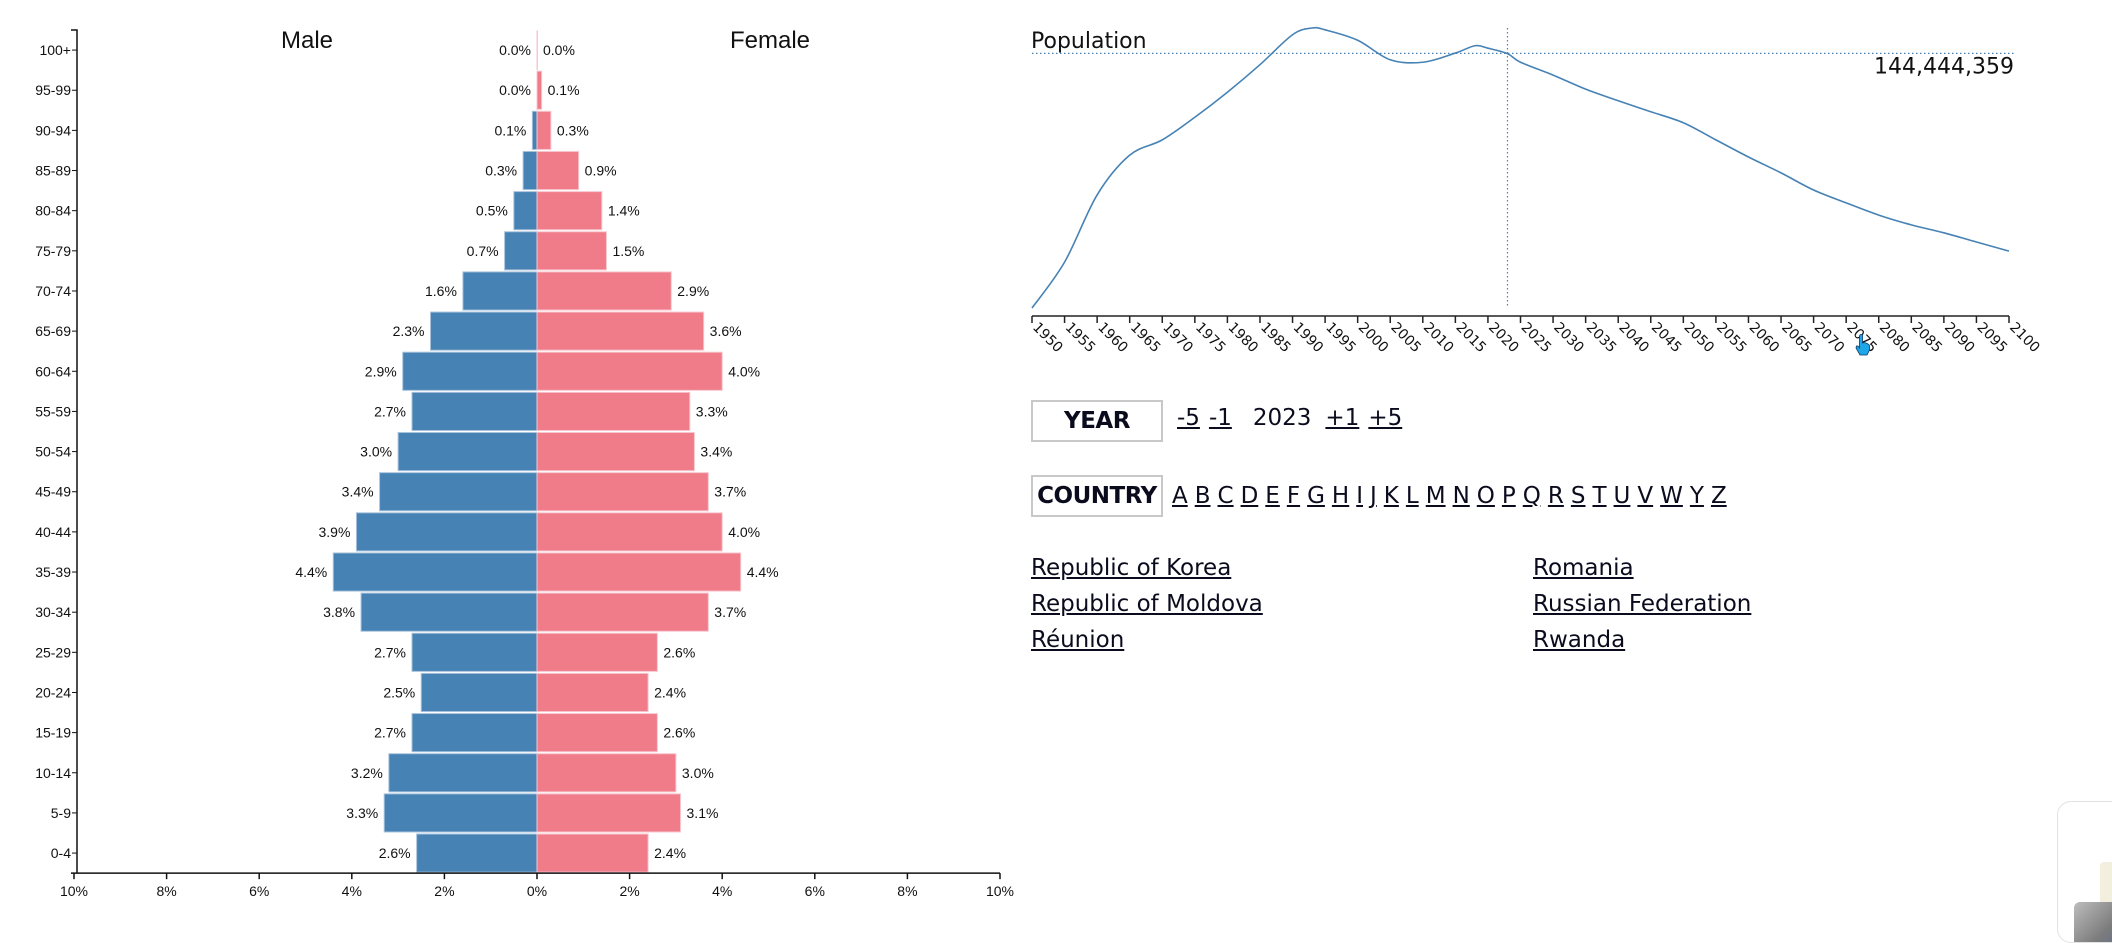 The image size is (2112, 943). What do you see at coordinates (1359, 496) in the screenshot?
I see `country-letter-i: I` at bounding box center [1359, 496].